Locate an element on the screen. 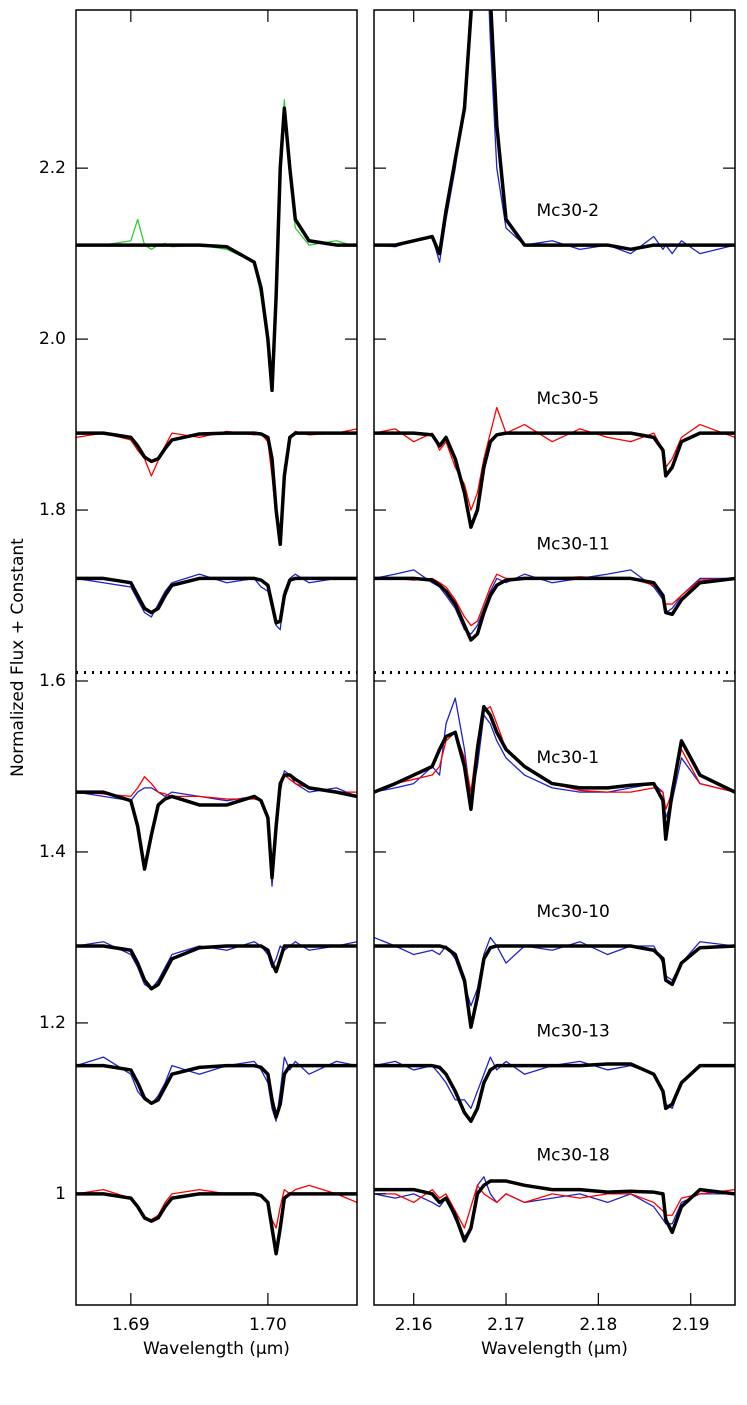 Image resolution: width=747 pixels, height=1405 pixels. y-tick-label: 1.2 is located at coordinates (52, 1023).